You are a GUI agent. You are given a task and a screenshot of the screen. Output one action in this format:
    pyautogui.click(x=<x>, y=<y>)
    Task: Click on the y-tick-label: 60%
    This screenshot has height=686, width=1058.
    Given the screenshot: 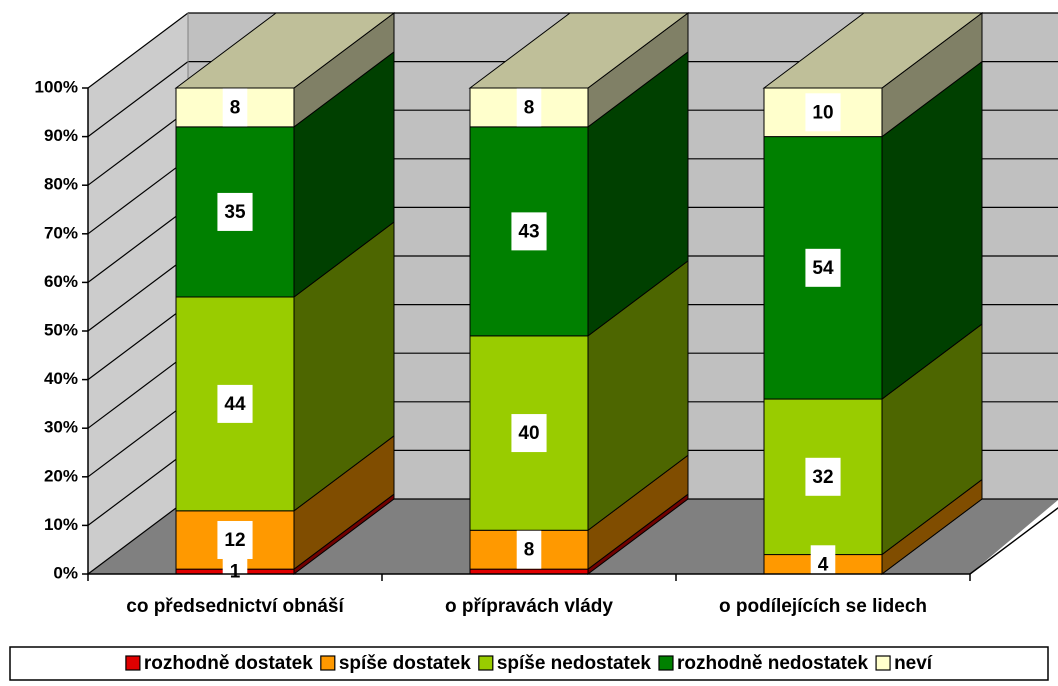 What is the action you would take?
    pyautogui.click(x=61, y=281)
    